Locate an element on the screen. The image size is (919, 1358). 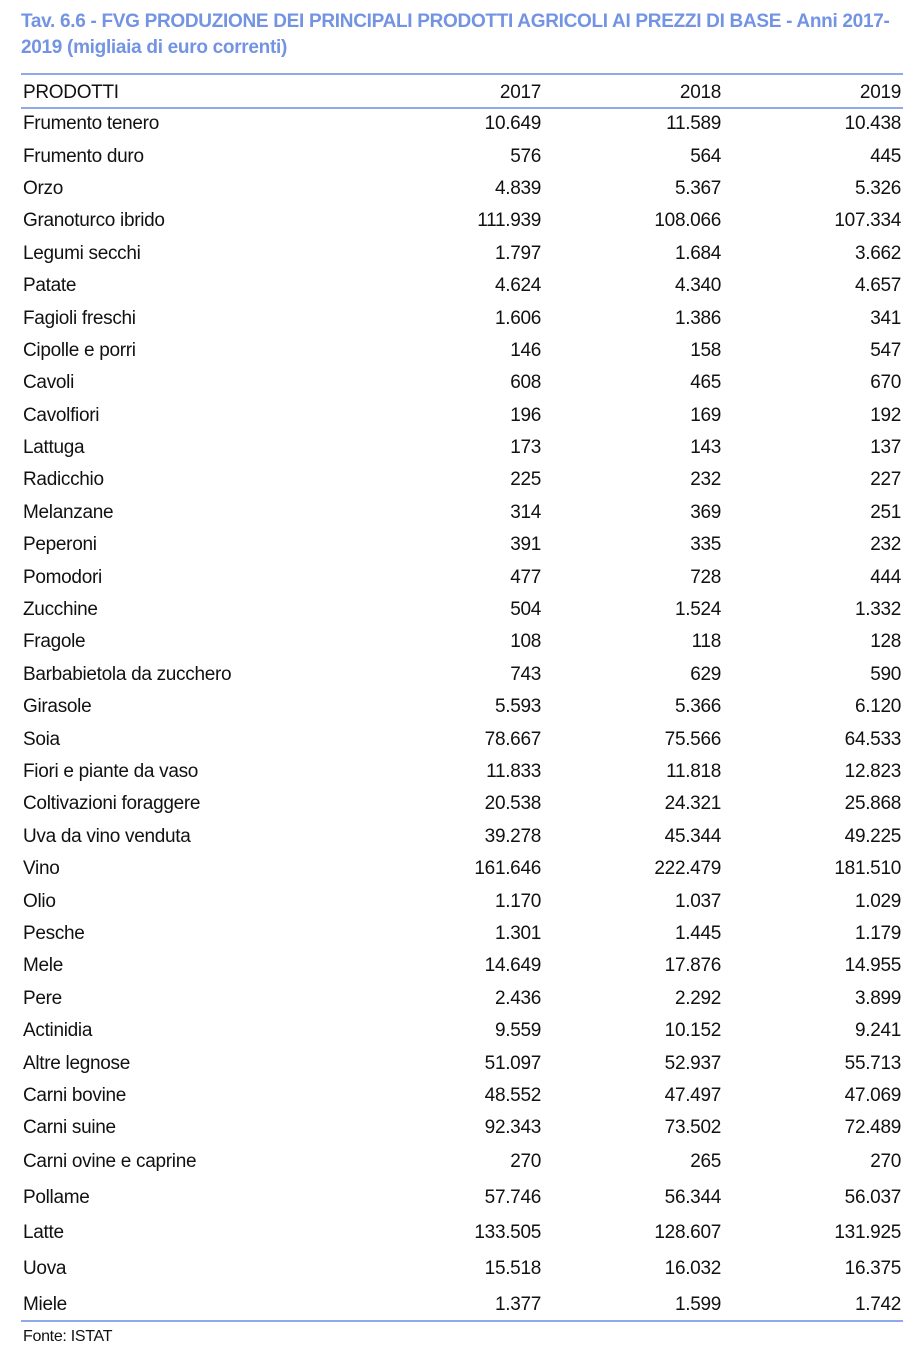
table-row: Olio 1.170 1.037 1.029 is located at coordinates (462, 901).